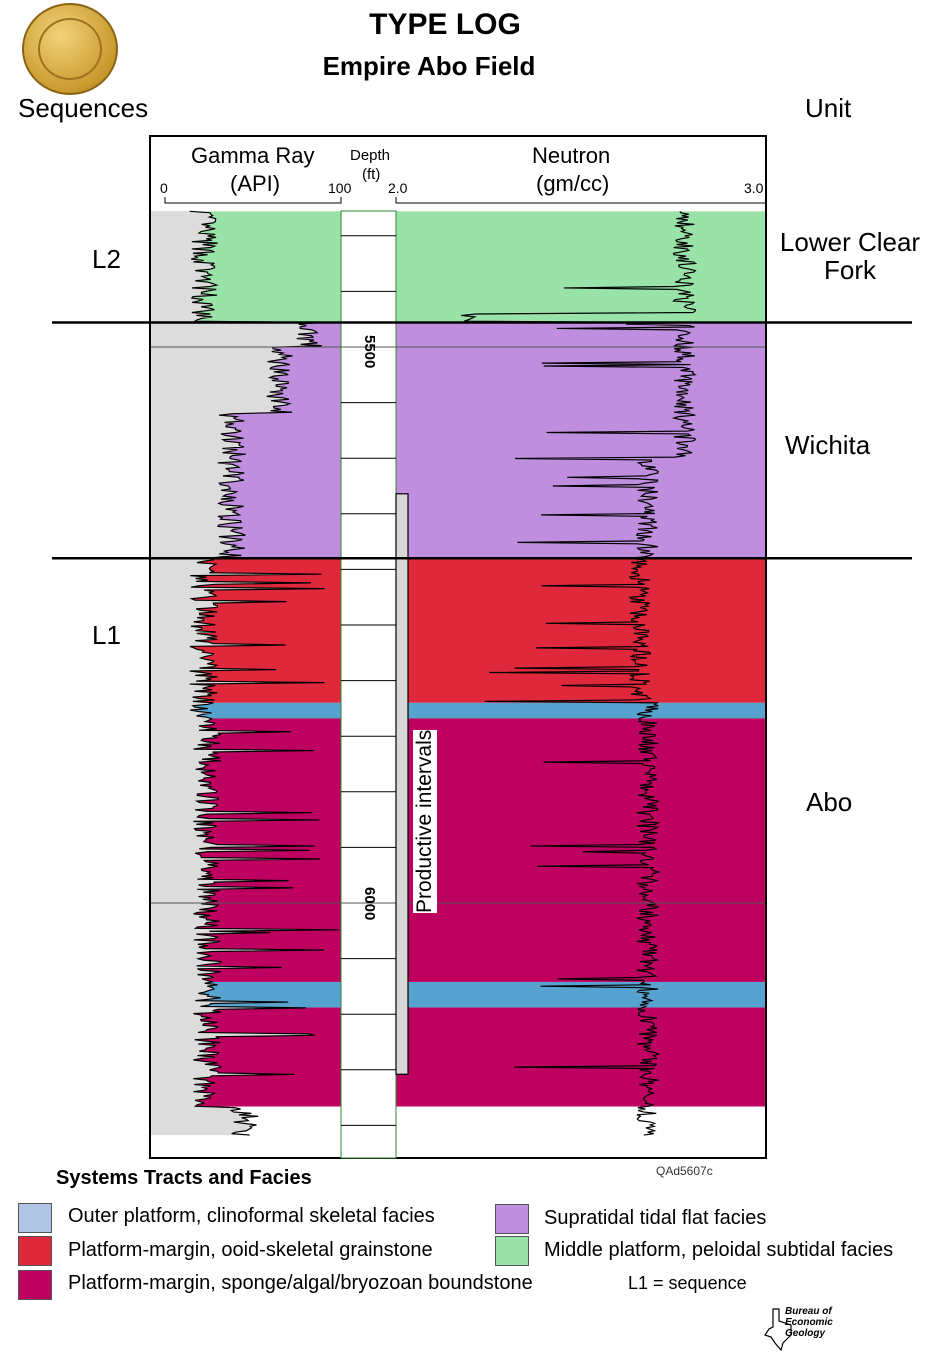 This screenshot has height=1356, width=943. Describe the element at coordinates (458, 267) in the screenshot. I see `facies-band-middle_platform` at that location.